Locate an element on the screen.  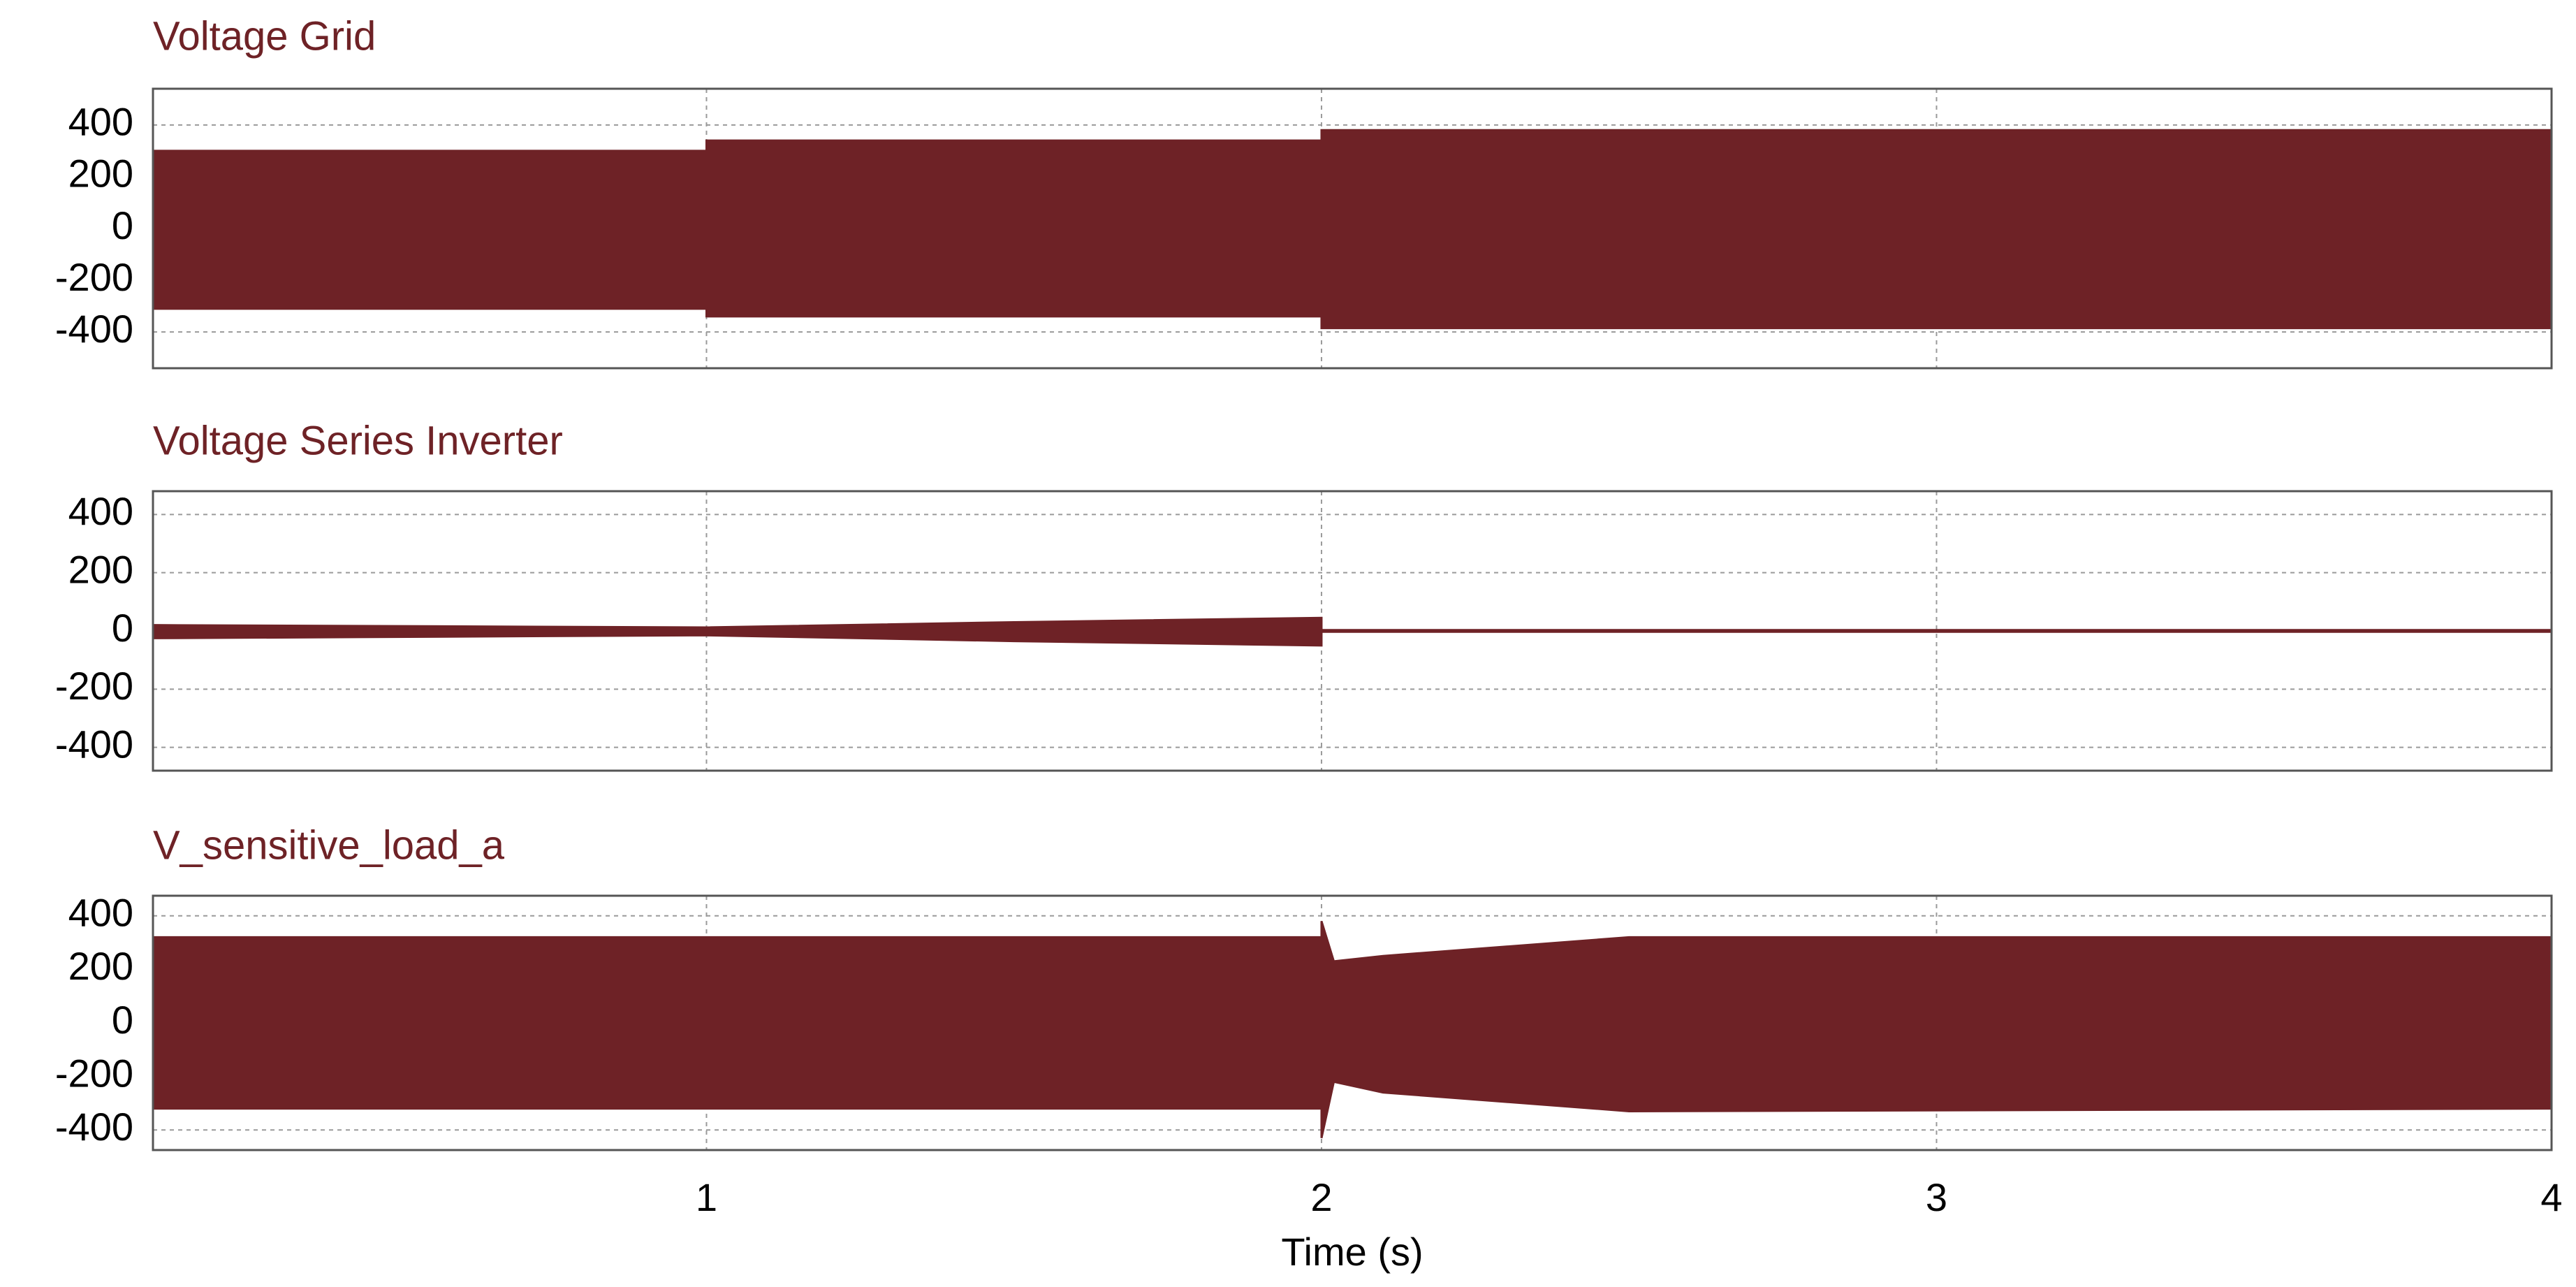
chart-title: V_sensitive_load_a is located at coordinates (329, 845).